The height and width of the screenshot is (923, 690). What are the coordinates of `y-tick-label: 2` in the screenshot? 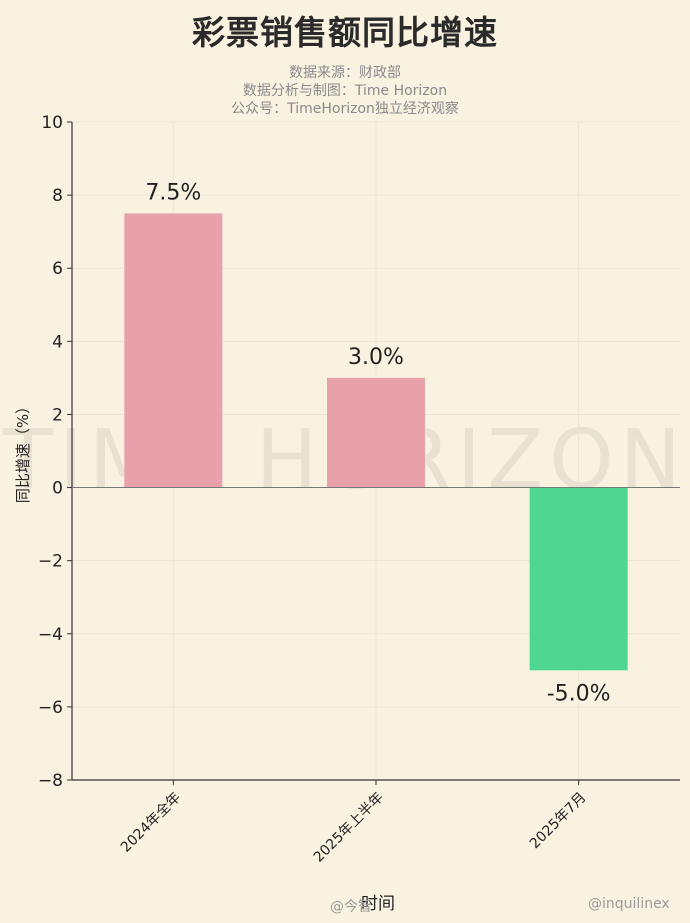 It's located at (57, 415).